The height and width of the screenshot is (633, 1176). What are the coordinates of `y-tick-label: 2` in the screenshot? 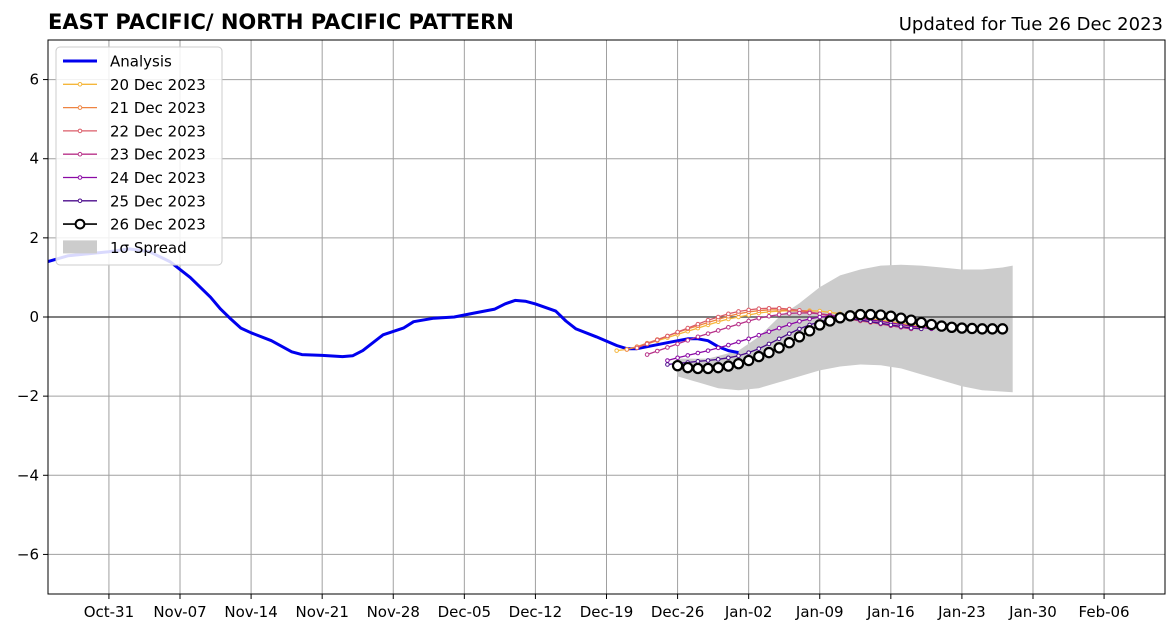 It's located at (34, 238).